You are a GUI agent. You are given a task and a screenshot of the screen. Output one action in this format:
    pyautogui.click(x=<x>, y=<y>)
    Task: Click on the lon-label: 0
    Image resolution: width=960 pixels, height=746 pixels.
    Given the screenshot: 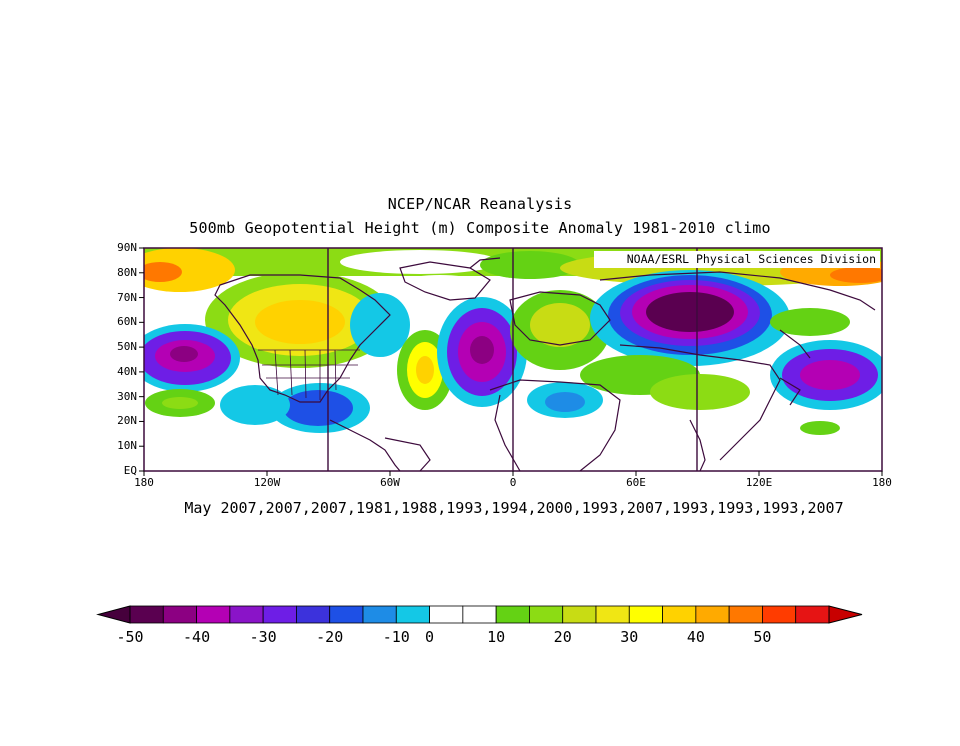 What is the action you would take?
    pyautogui.click(x=513, y=482)
    